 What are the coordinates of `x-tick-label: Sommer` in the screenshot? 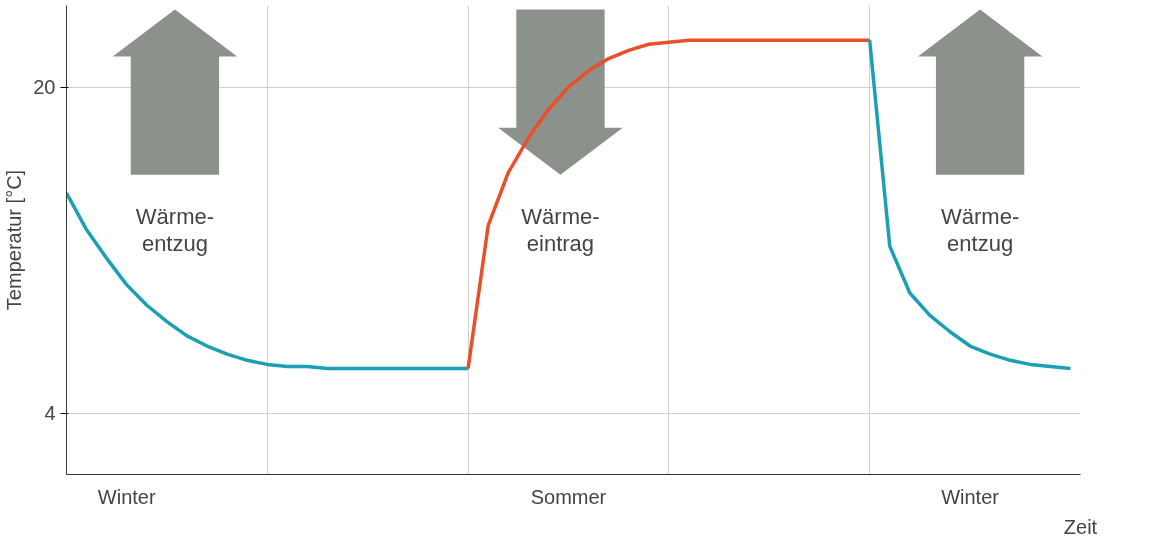 It's located at (568, 496).